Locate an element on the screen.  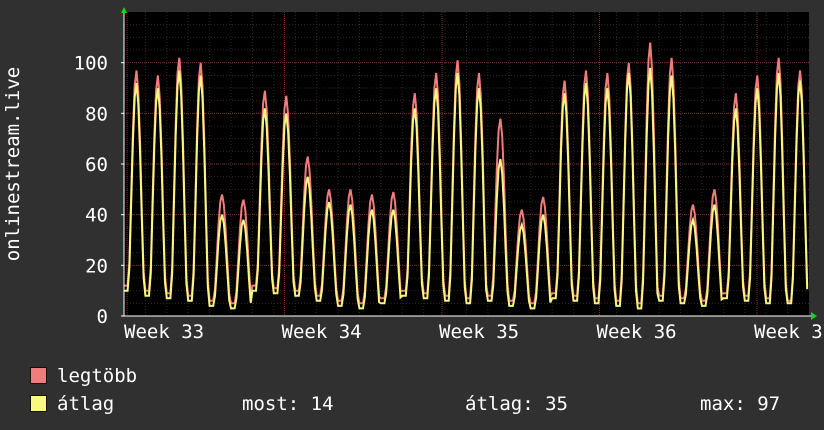
stat-avg: átlag: 35 is located at coordinates (516, 404).